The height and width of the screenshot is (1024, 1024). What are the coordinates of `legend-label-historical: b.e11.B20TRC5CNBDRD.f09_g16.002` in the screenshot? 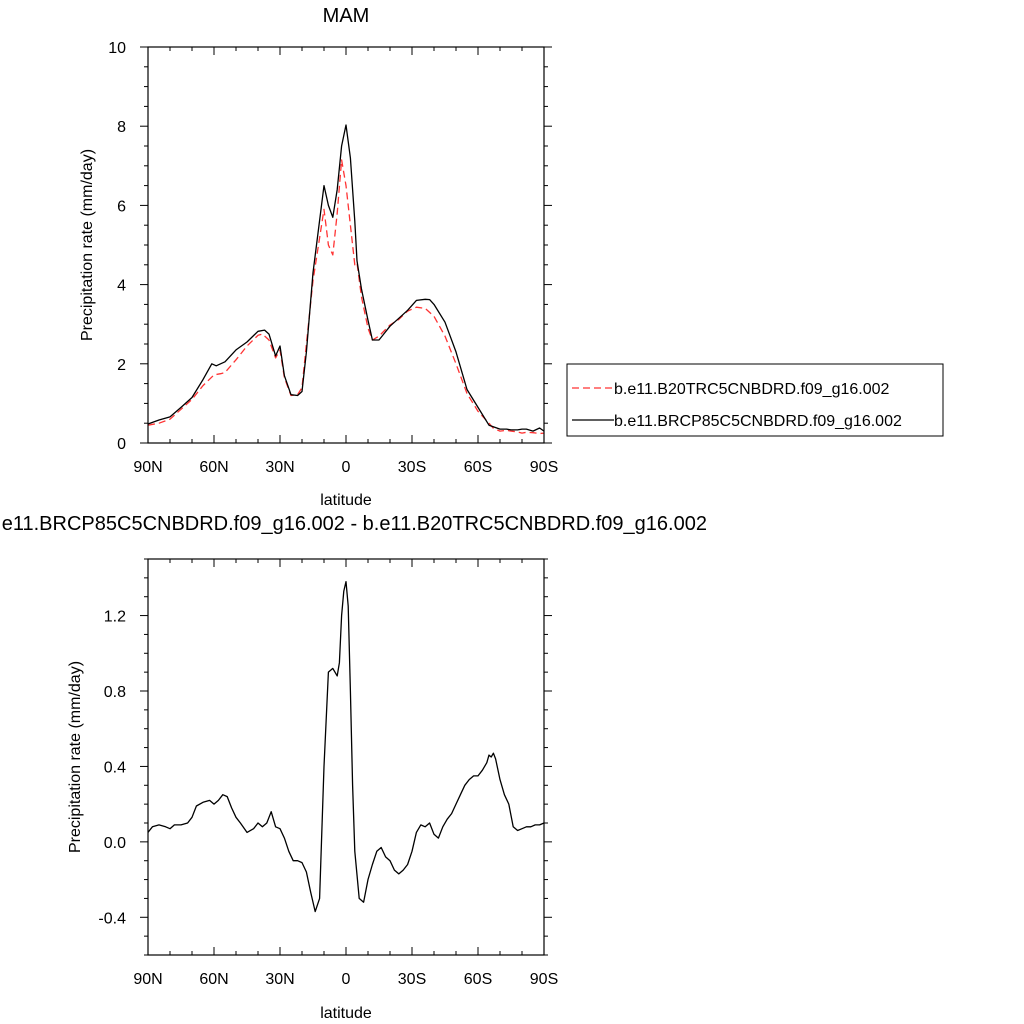 It's located at (752, 389).